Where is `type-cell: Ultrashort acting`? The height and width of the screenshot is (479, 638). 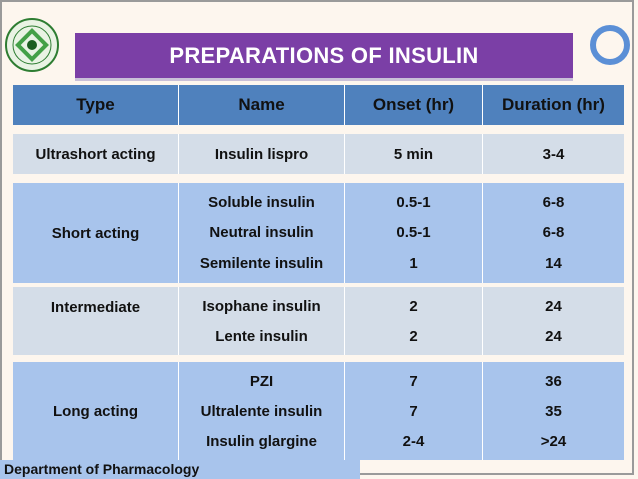 type-cell: Ultrashort acting is located at coordinates (96, 154).